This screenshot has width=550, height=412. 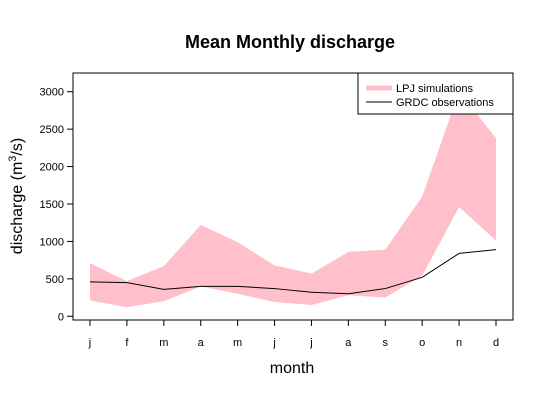 I want to click on legend: LPJ simulations GRDC observations, so click(x=435, y=93).